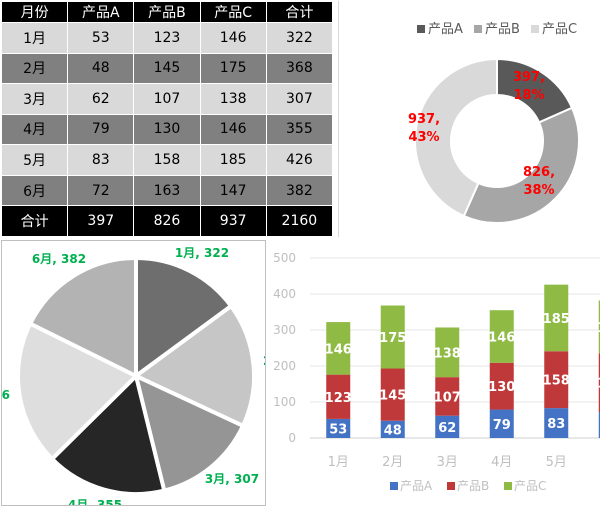 The width and height of the screenshot is (600, 506). I want to click on table-cell: 397, so click(101, 221).